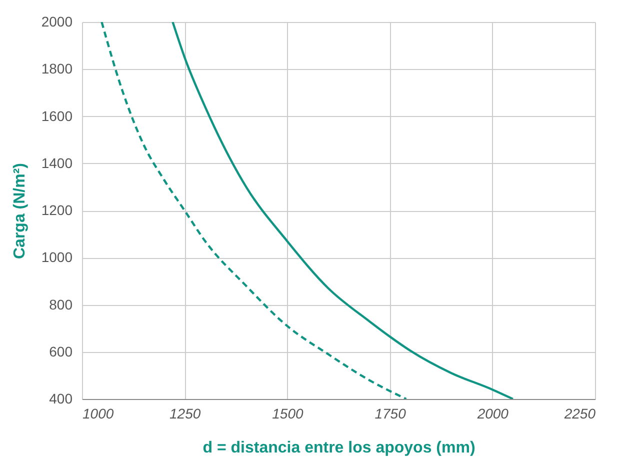 The image size is (626, 460). Describe the element at coordinates (57, 257) in the screenshot. I see `y-tick-label: 1000` at that location.